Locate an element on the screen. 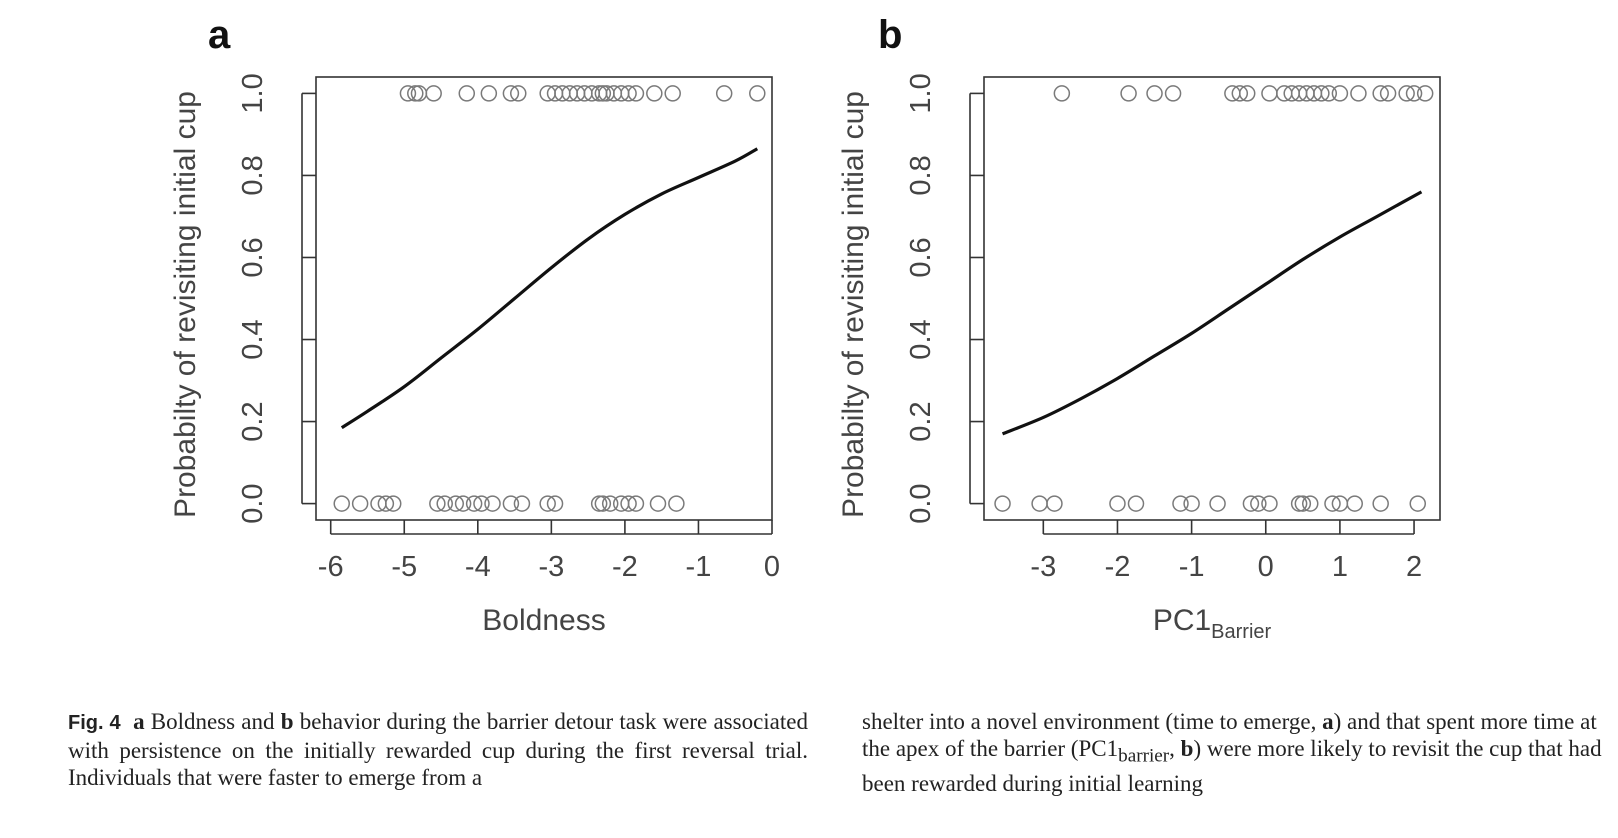 This screenshot has width=1618, height=838. caption-subscript: barrier is located at coordinates (1144, 756).